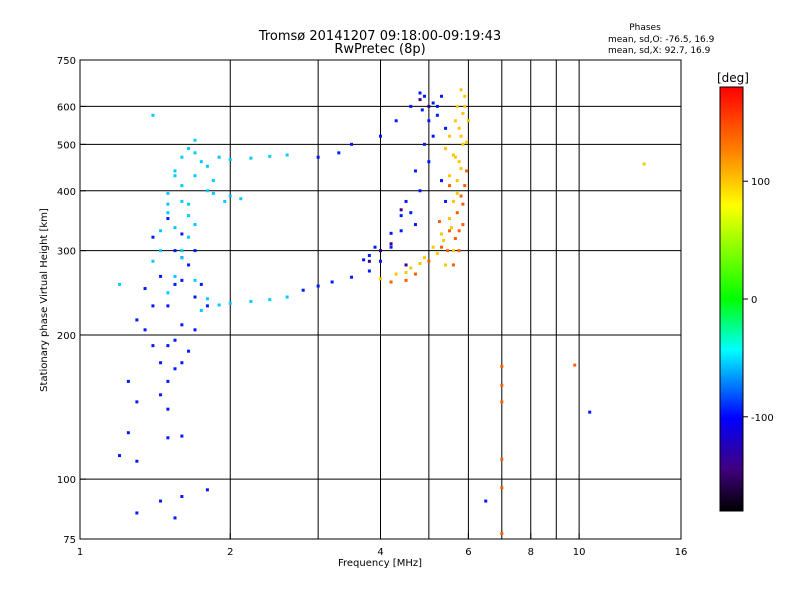 This screenshot has width=800, height=600. Describe the element at coordinates (66, 480) in the screenshot. I see `y-tick-label: 100` at that location.